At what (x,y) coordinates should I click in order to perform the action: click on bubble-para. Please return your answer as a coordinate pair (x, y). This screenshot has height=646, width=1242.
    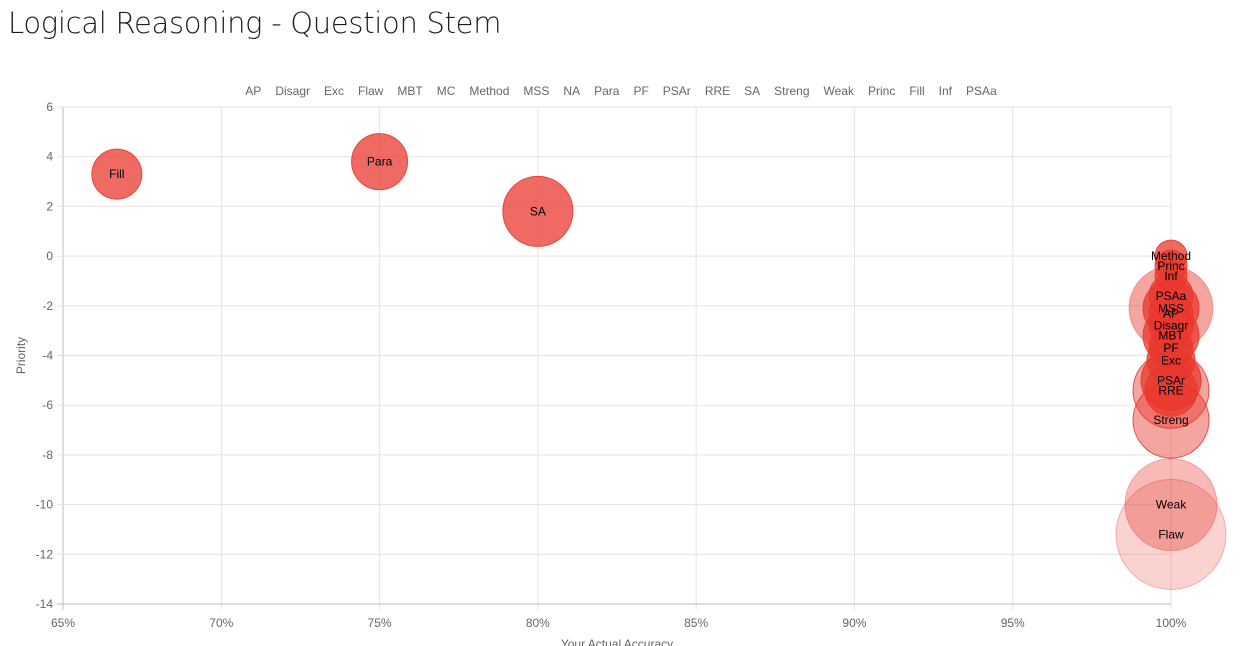
    Looking at the image, I should click on (380, 162).